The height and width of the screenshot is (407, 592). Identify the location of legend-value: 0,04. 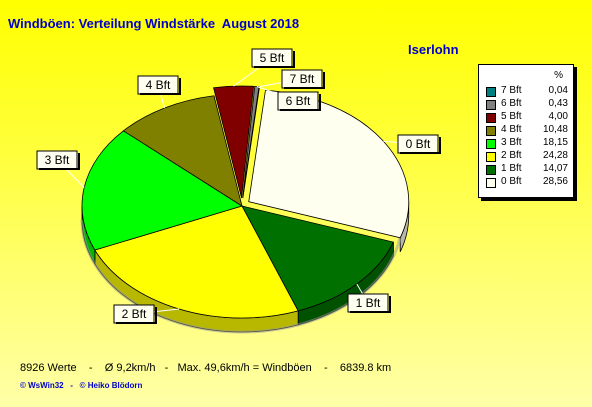
(558, 90).